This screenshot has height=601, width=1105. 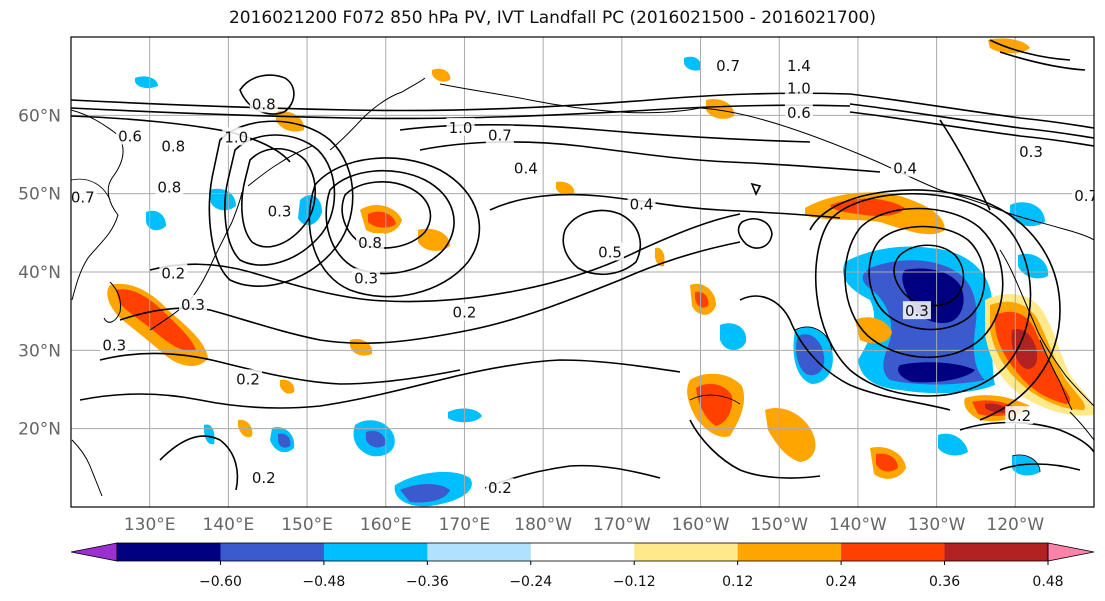 I want to click on lon-tick-label: 160°E, so click(x=386, y=525).